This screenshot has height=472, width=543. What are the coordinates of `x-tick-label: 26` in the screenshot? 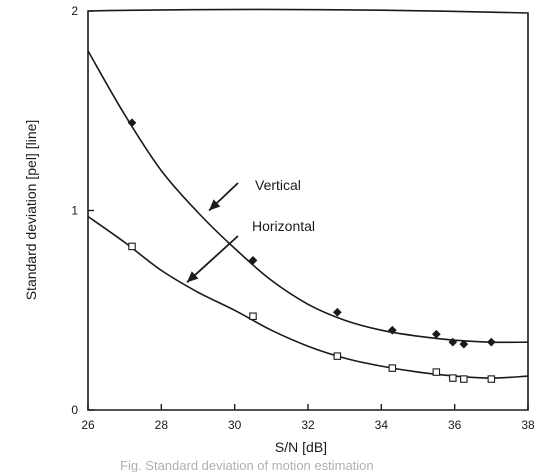 It's located at (88, 425).